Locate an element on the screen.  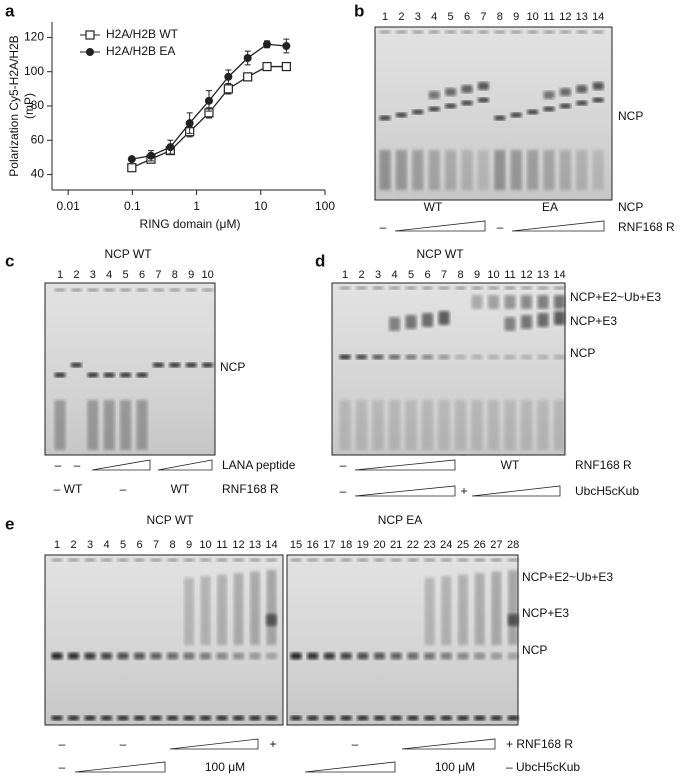
lane-number: 18 is located at coordinates (346, 545).